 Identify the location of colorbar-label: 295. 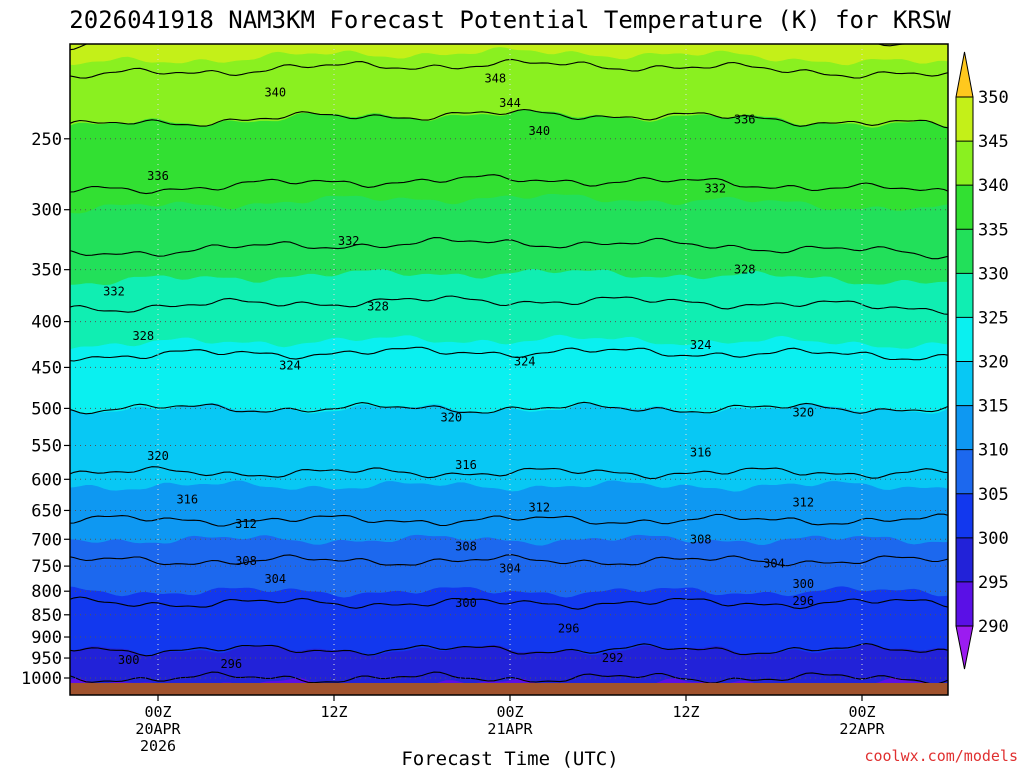
(993, 583).